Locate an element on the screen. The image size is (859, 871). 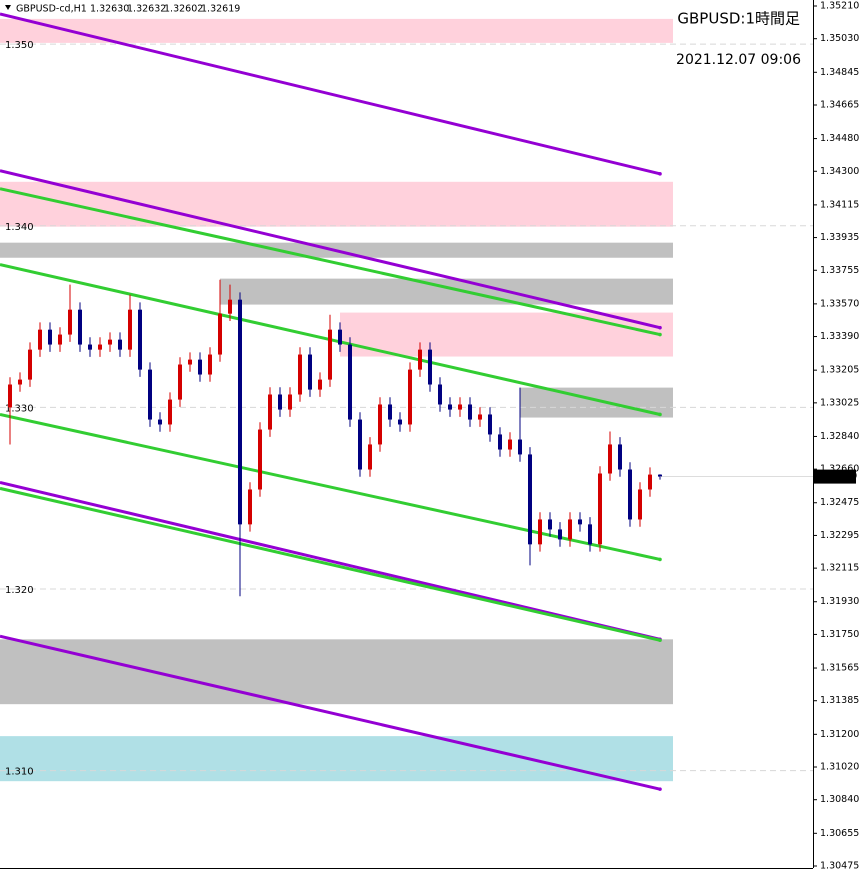
y-tick-label: 1.31020 is located at coordinates (839, 767).